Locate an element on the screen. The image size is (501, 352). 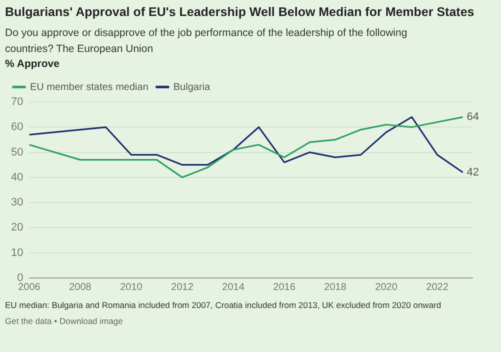
x-tick-label: 2018 is located at coordinates (335, 287).